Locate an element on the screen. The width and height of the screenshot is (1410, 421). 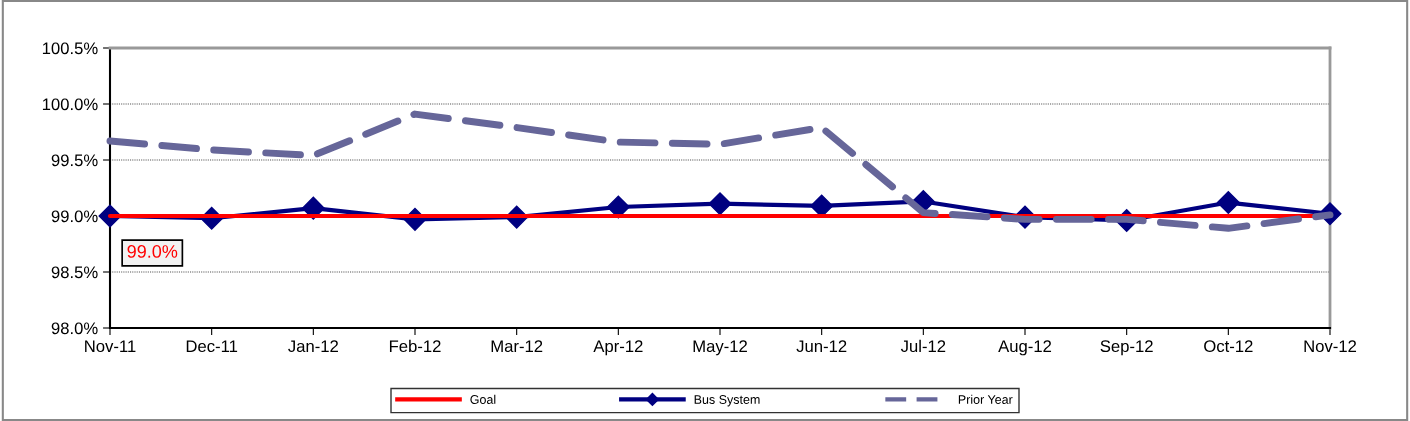
x-tick-label: May-12 is located at coordinates (720, 348).